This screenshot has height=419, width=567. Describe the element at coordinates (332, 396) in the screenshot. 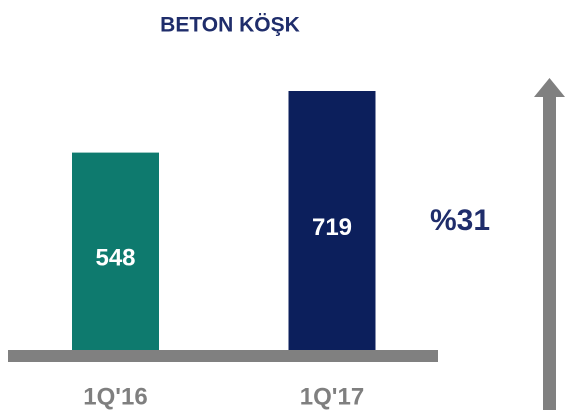

I see `x-tick-label: 1Q'17` at that location.